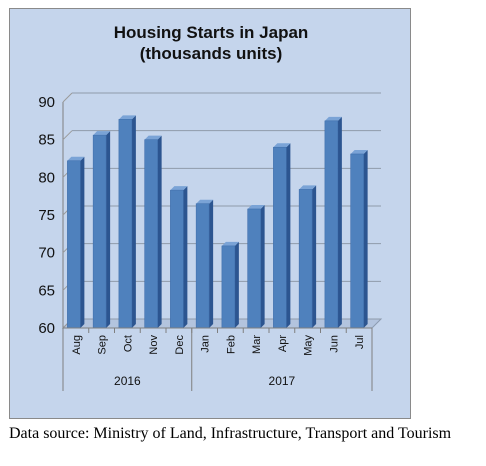  Describe the element at coordinates (309, 345) in the screenshot. I see `x-tick-label: May` at that location.